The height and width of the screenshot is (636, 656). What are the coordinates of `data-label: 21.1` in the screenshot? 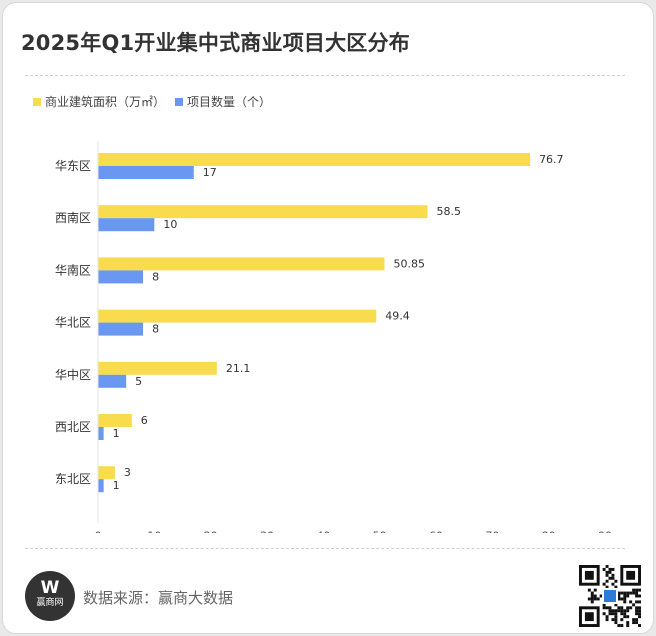 It's located at (238, 368).